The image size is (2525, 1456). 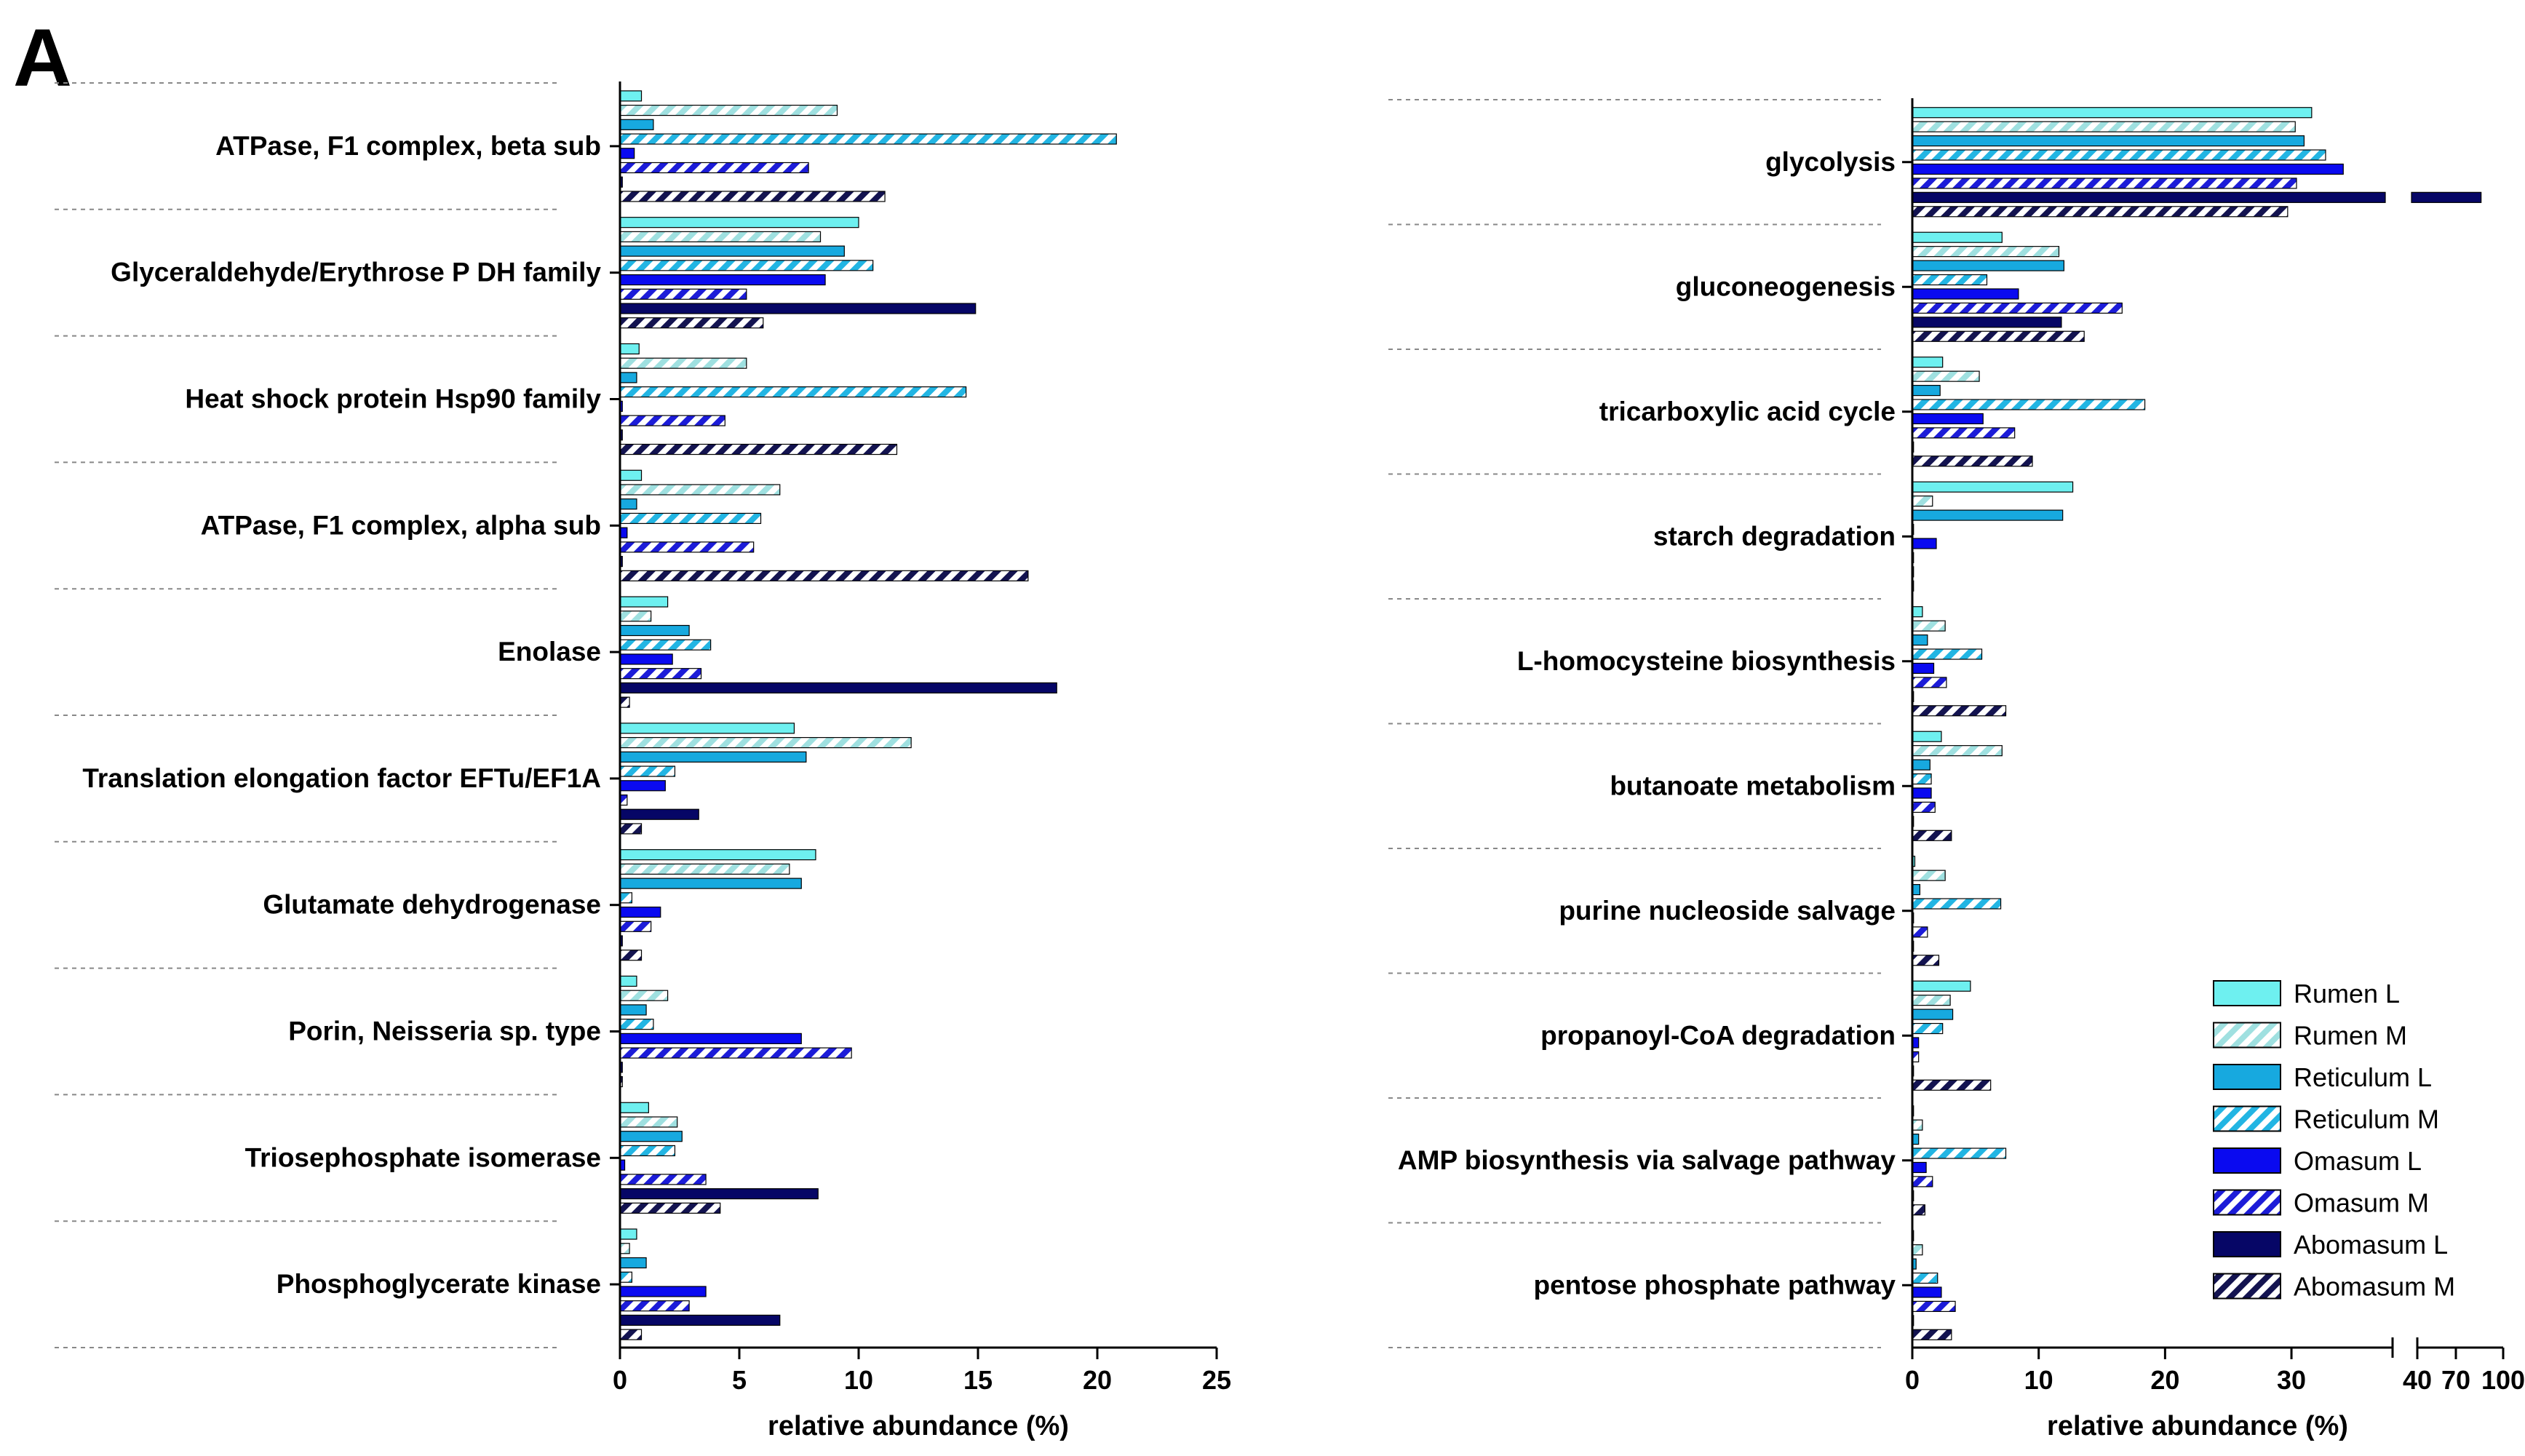 What do you see at coordinates (1959, 711) in the screenshot?
I see `bar-abomasum-m-l-homocysteine-biosynthesis` at bounding box center [1959, 711].